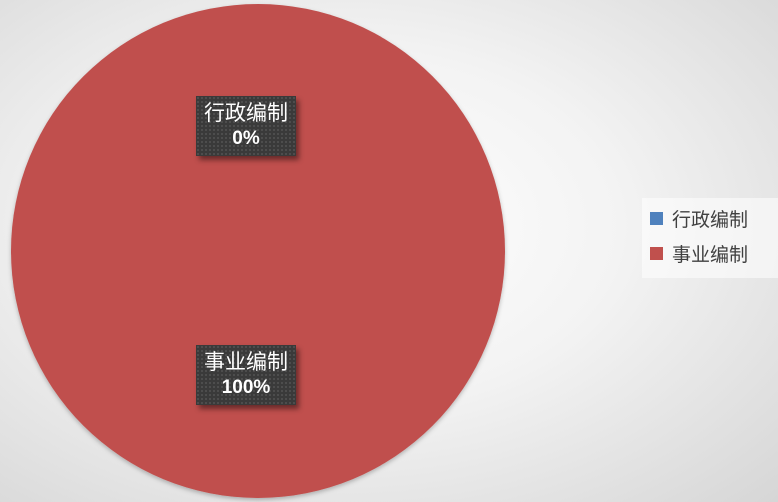 The width and height of the screenshot is (778, 502). What do you see at coordinates (656, 253) in the screenshot?
I see `legend-swatch-red` at bounding box center [656, 253].